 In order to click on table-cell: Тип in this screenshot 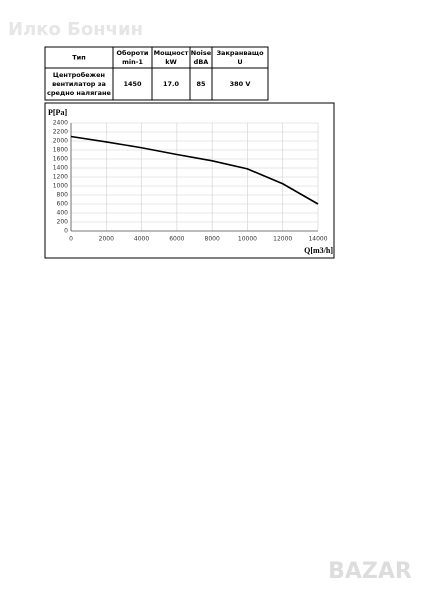, I will do `click(78, 58)`.